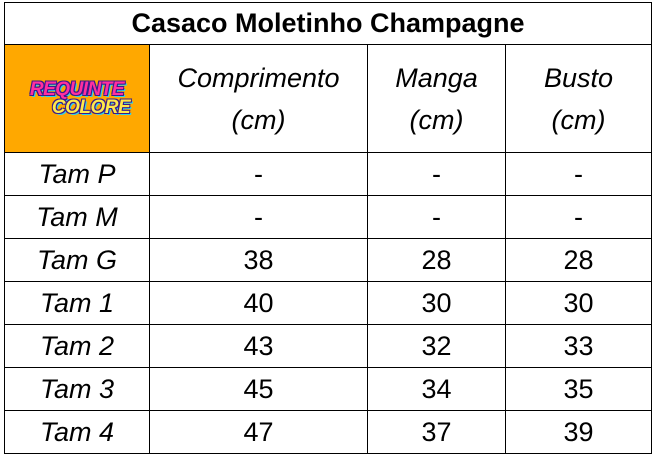  I want to click on size-label: Tam 4, so click(77, 432).